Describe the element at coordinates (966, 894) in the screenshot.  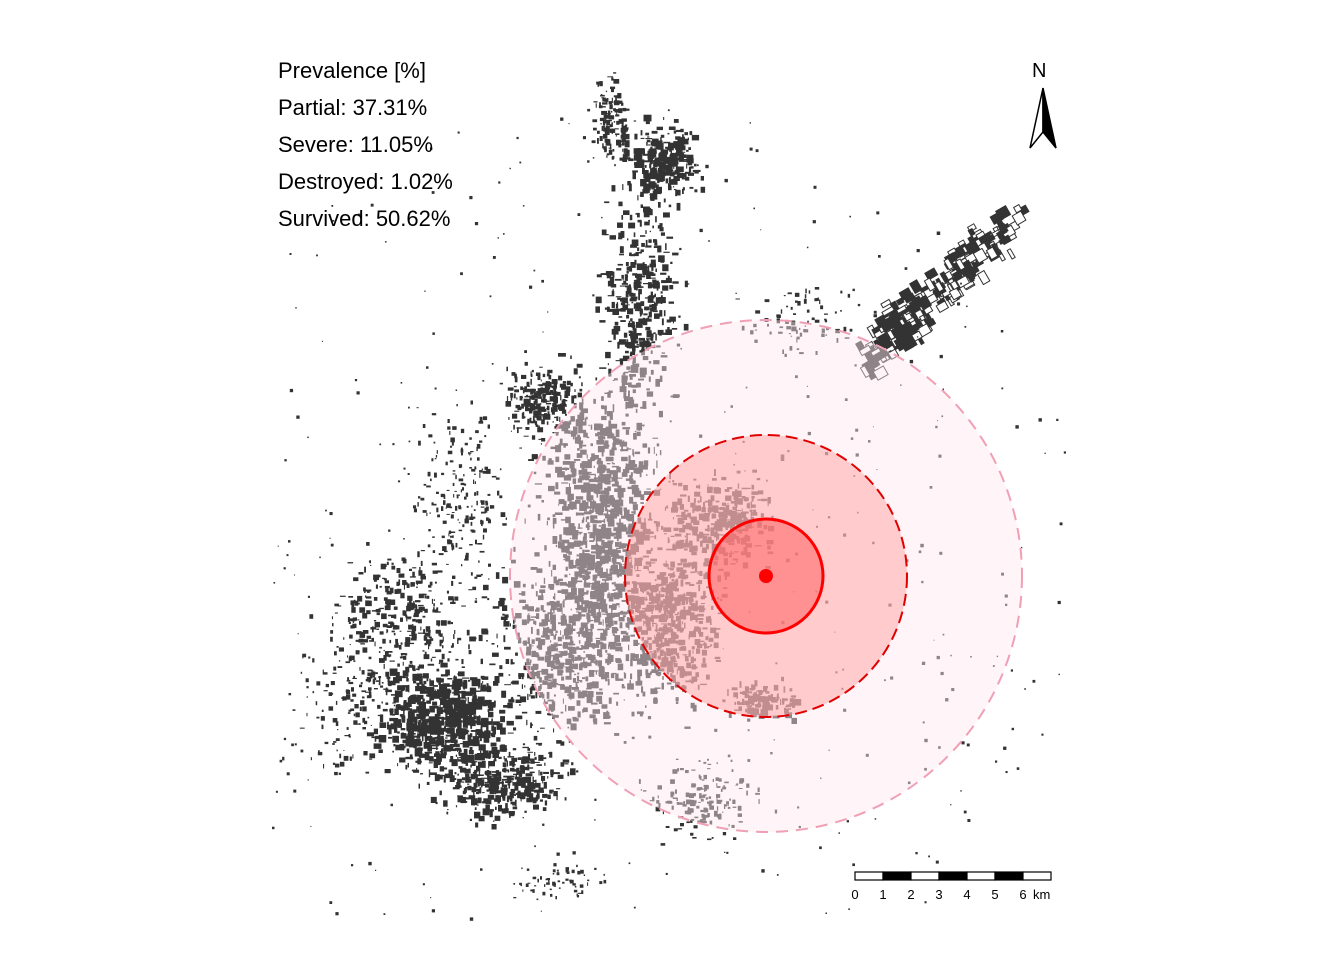
I see `scale-tick-4: 4` at that location.